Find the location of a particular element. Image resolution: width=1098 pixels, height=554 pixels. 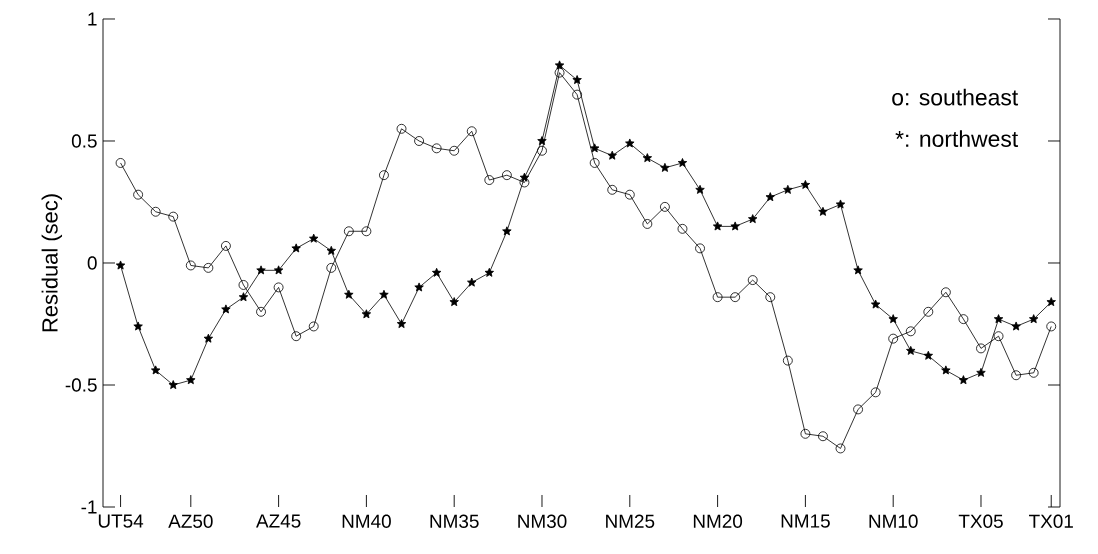

annotation: o: southeast is located at coordinates (955, 97).